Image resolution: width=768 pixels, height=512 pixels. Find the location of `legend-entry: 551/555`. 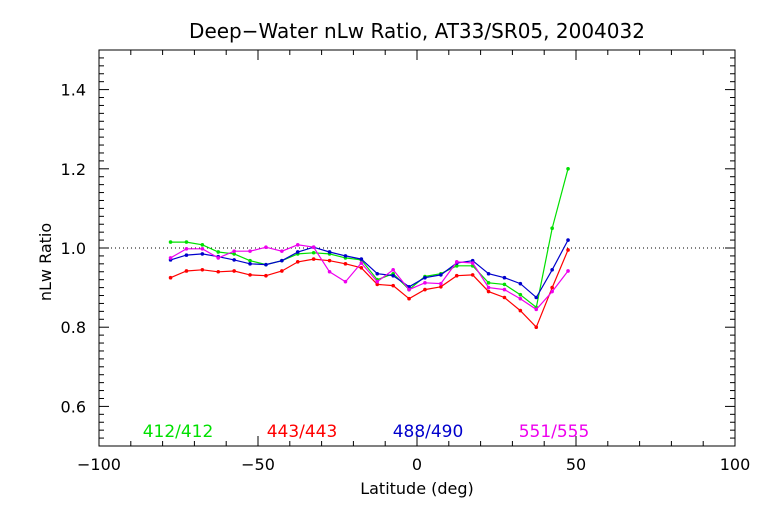

legend-entry: 551/555 is located at coordinates (554, 432).